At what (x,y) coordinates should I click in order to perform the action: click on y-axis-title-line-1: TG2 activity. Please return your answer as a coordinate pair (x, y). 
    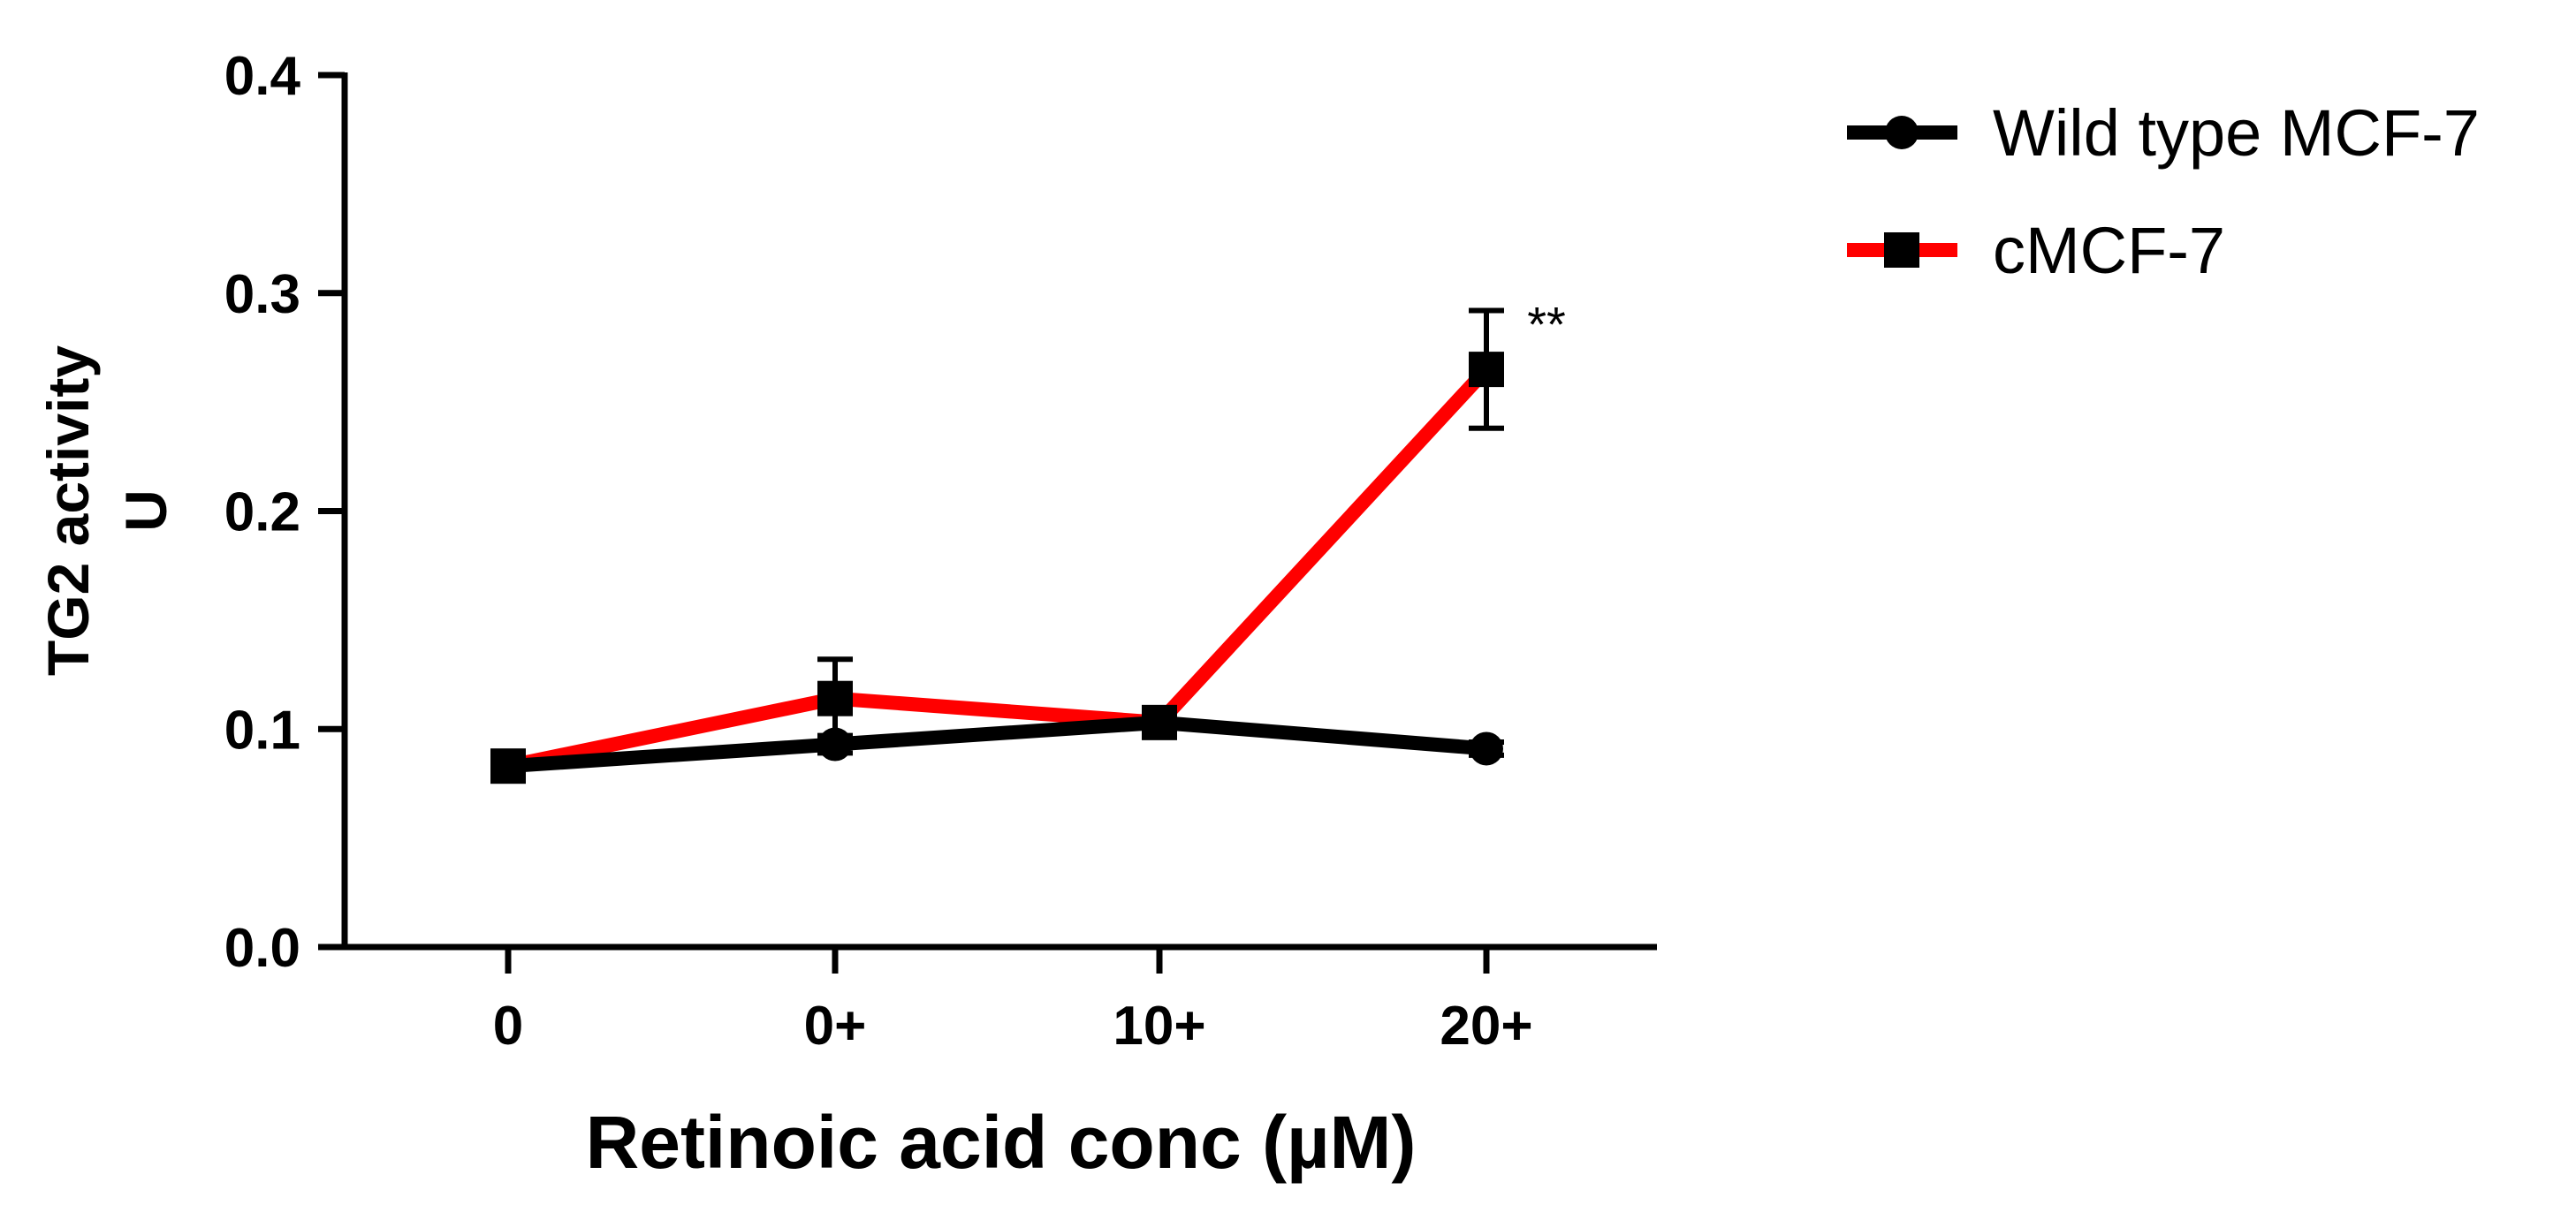
    Looking at the image, I should click on (68, 510).